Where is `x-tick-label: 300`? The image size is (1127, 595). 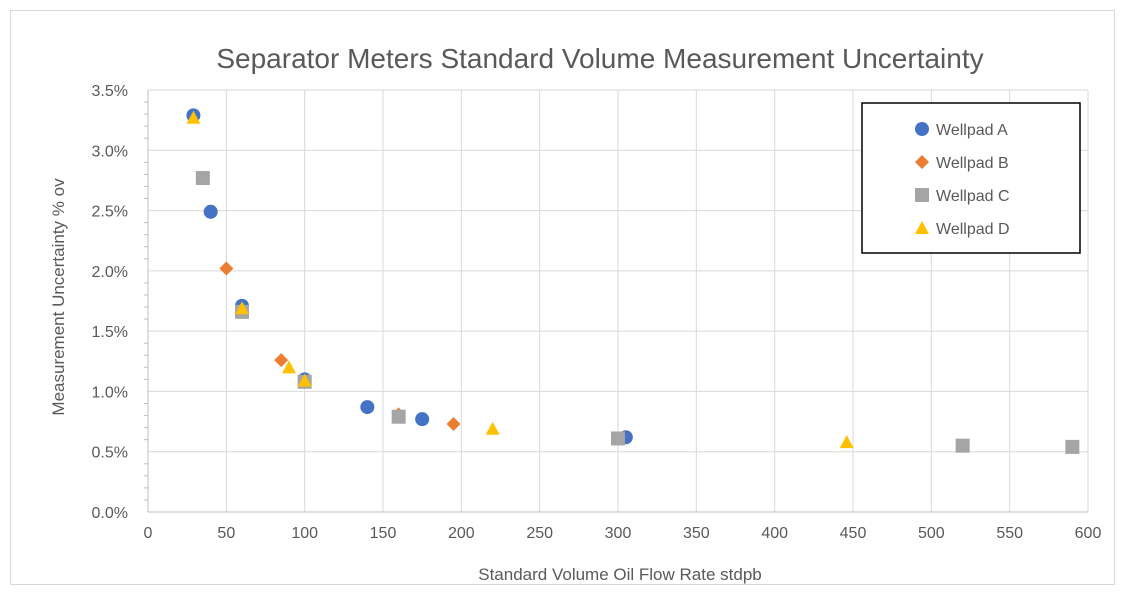
x-tick-label: 300 is located at coordinates (618, 533).